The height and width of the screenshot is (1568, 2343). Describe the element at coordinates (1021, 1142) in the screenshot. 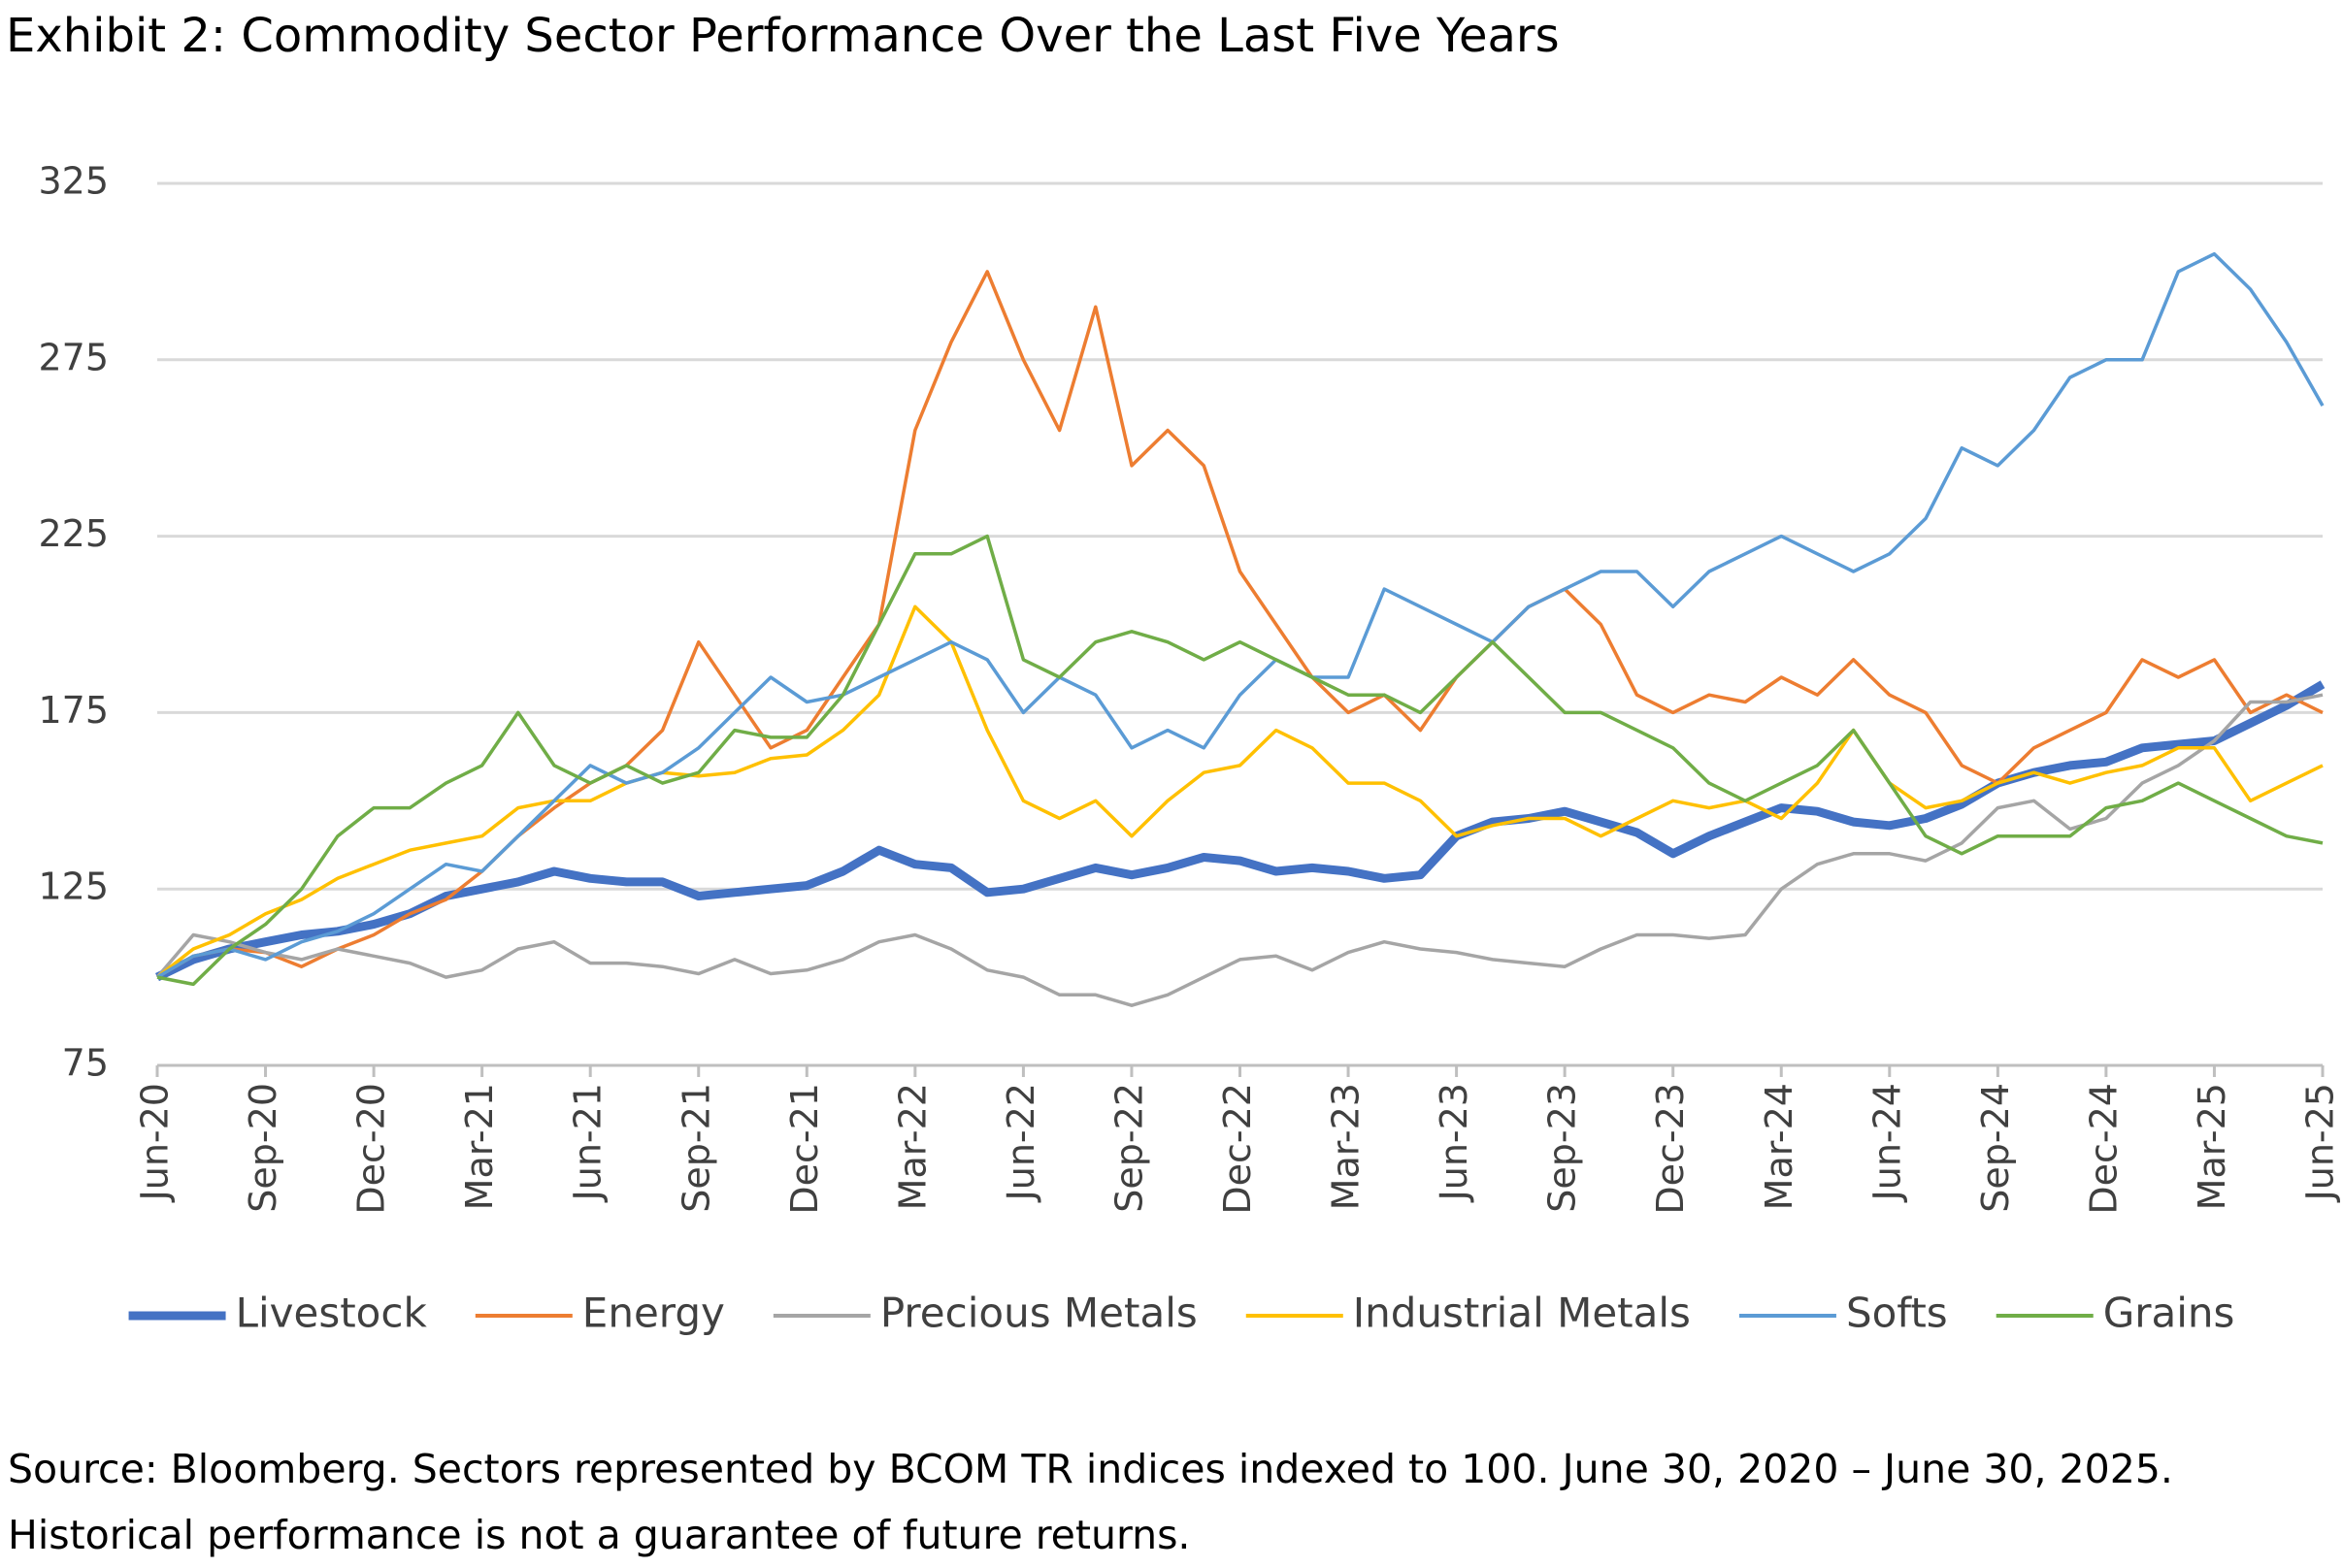

I see `x-tick-label: Jun-22` at that location.